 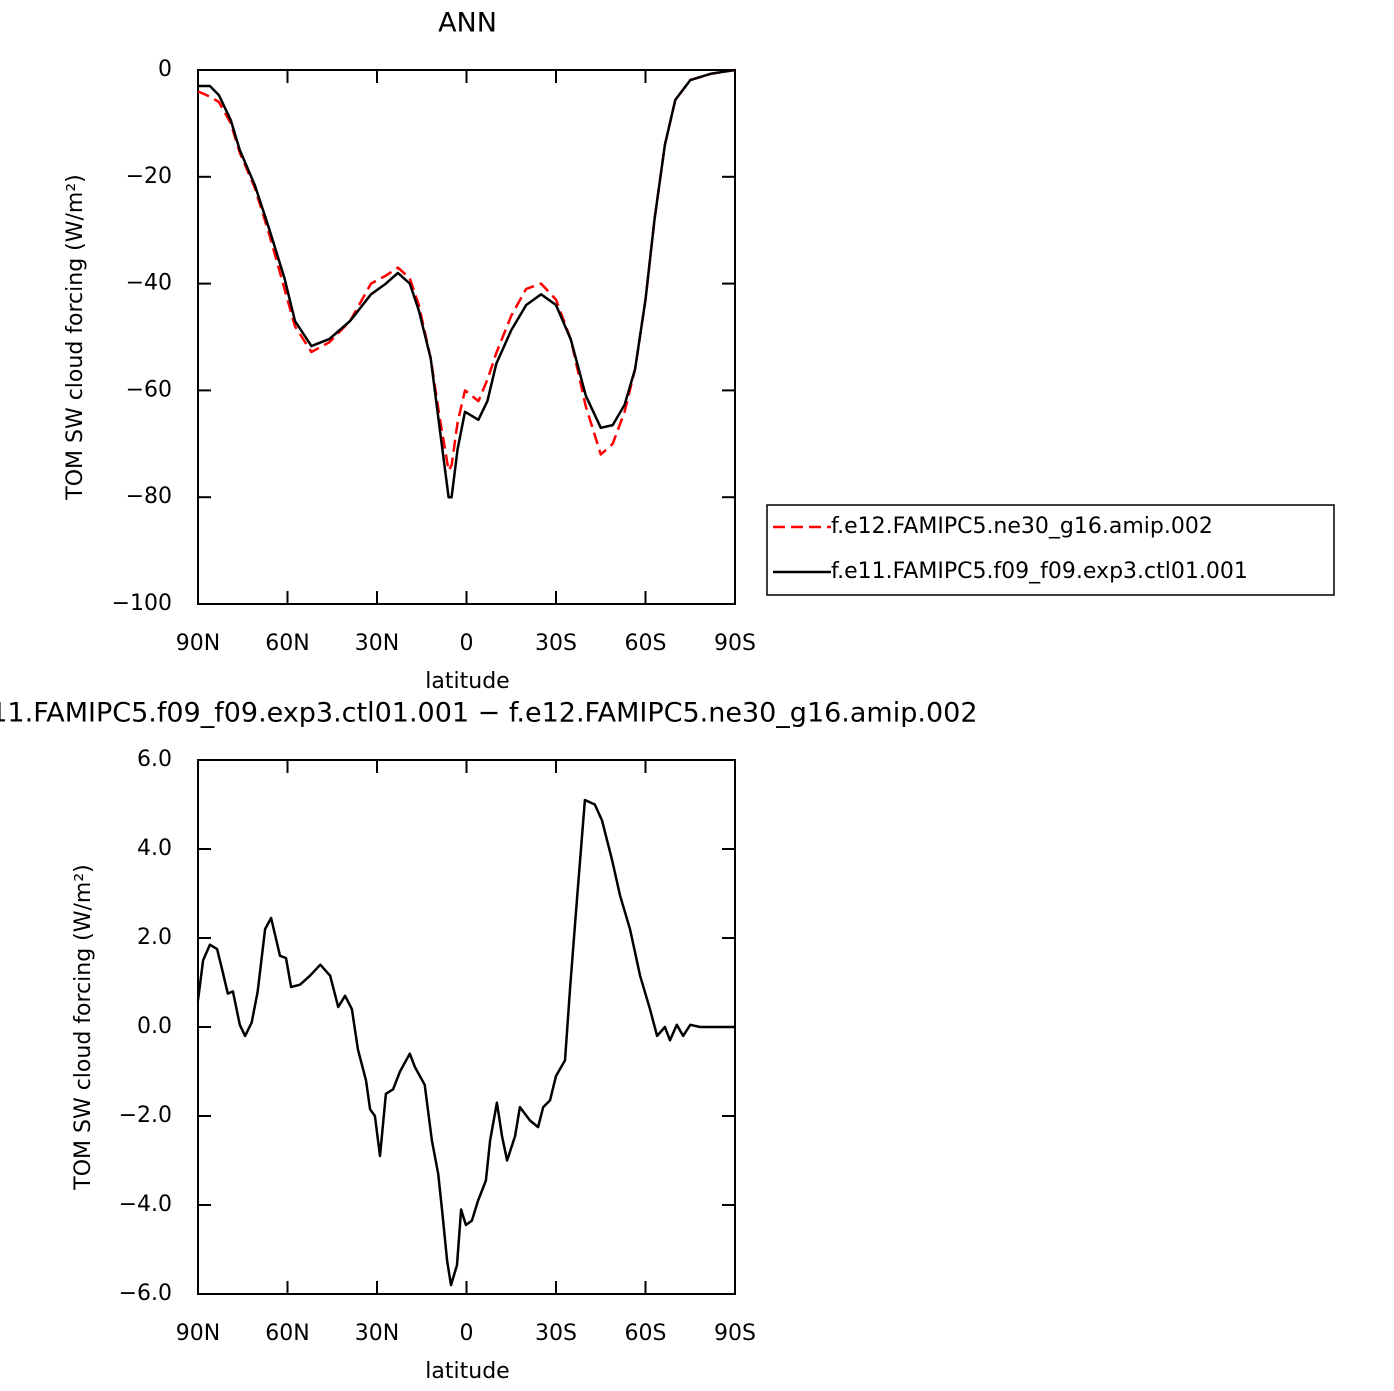 I want to click on y-tick-label: −80, so click(x=149, y=496).